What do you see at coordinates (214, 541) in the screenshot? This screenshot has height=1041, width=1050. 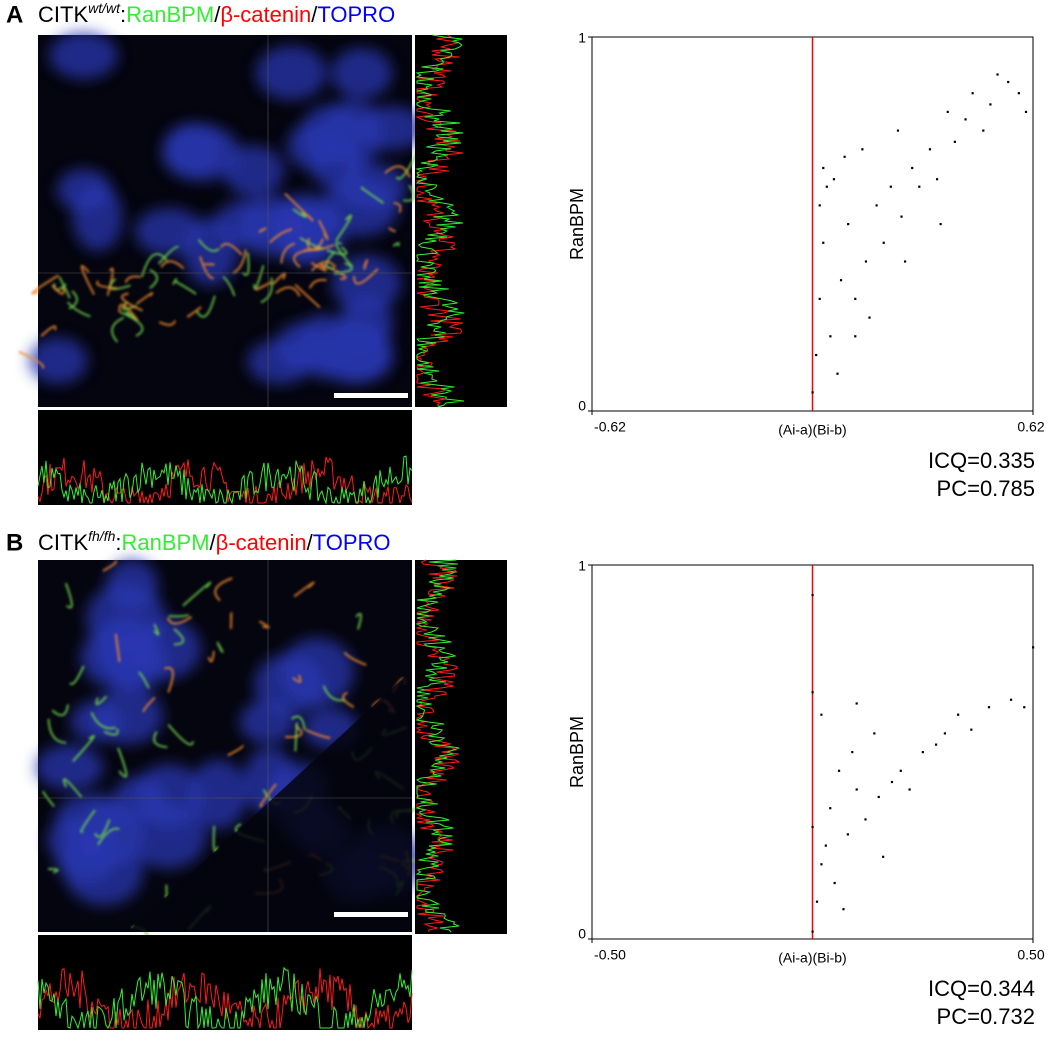 I see `panel-title: CITKfh/fh:RanBPM/β-catenin/TOPRO` at bounding box center [214, 541].